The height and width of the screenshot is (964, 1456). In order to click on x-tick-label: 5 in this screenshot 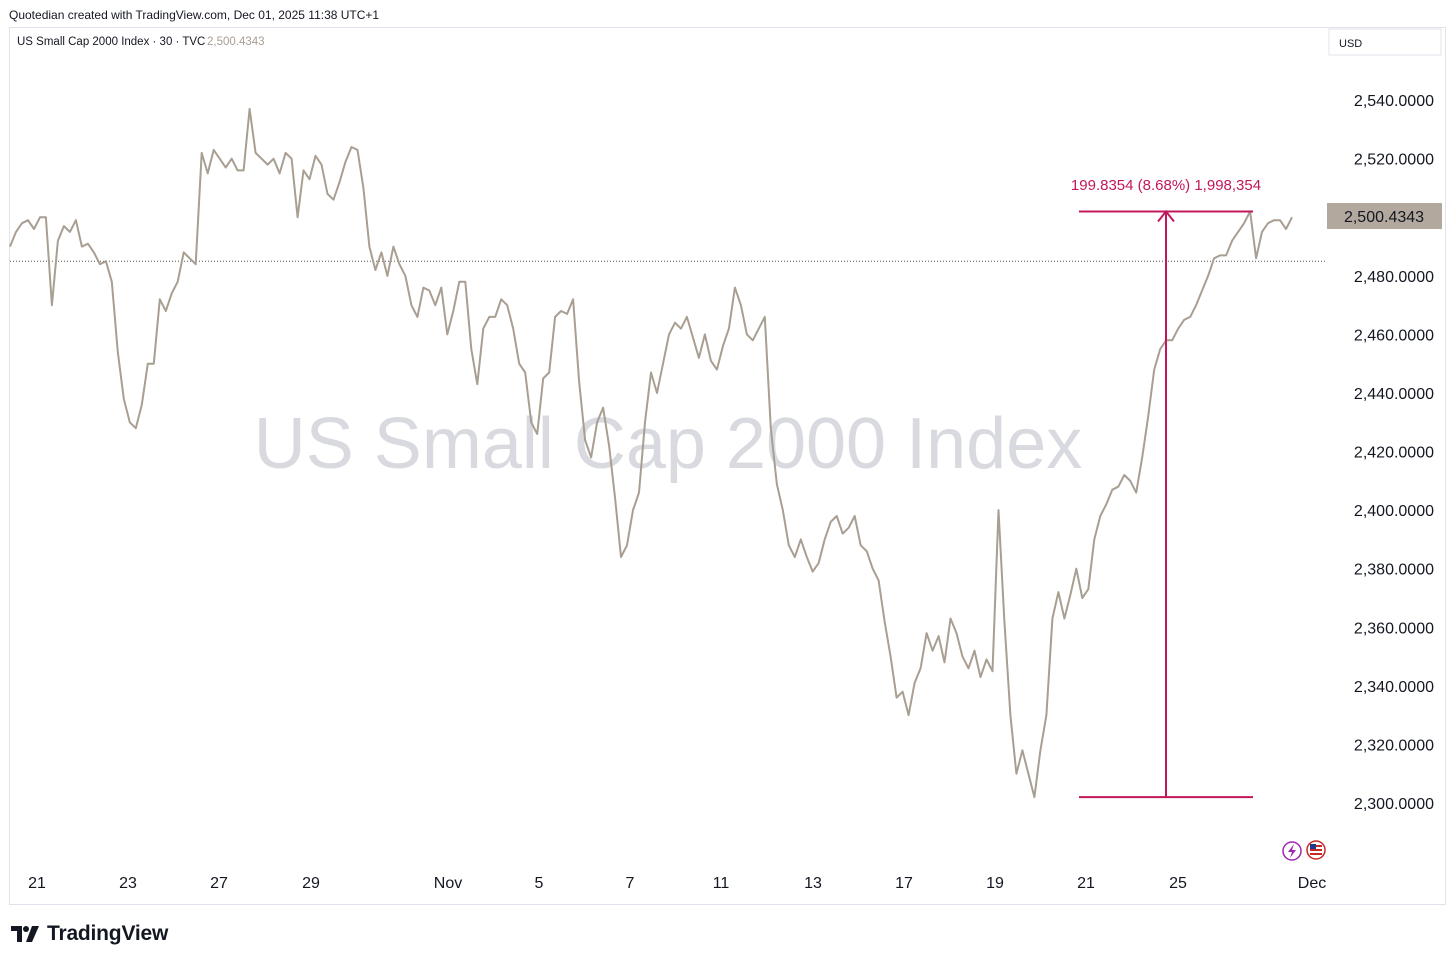, I will do `click(539, 883)`.